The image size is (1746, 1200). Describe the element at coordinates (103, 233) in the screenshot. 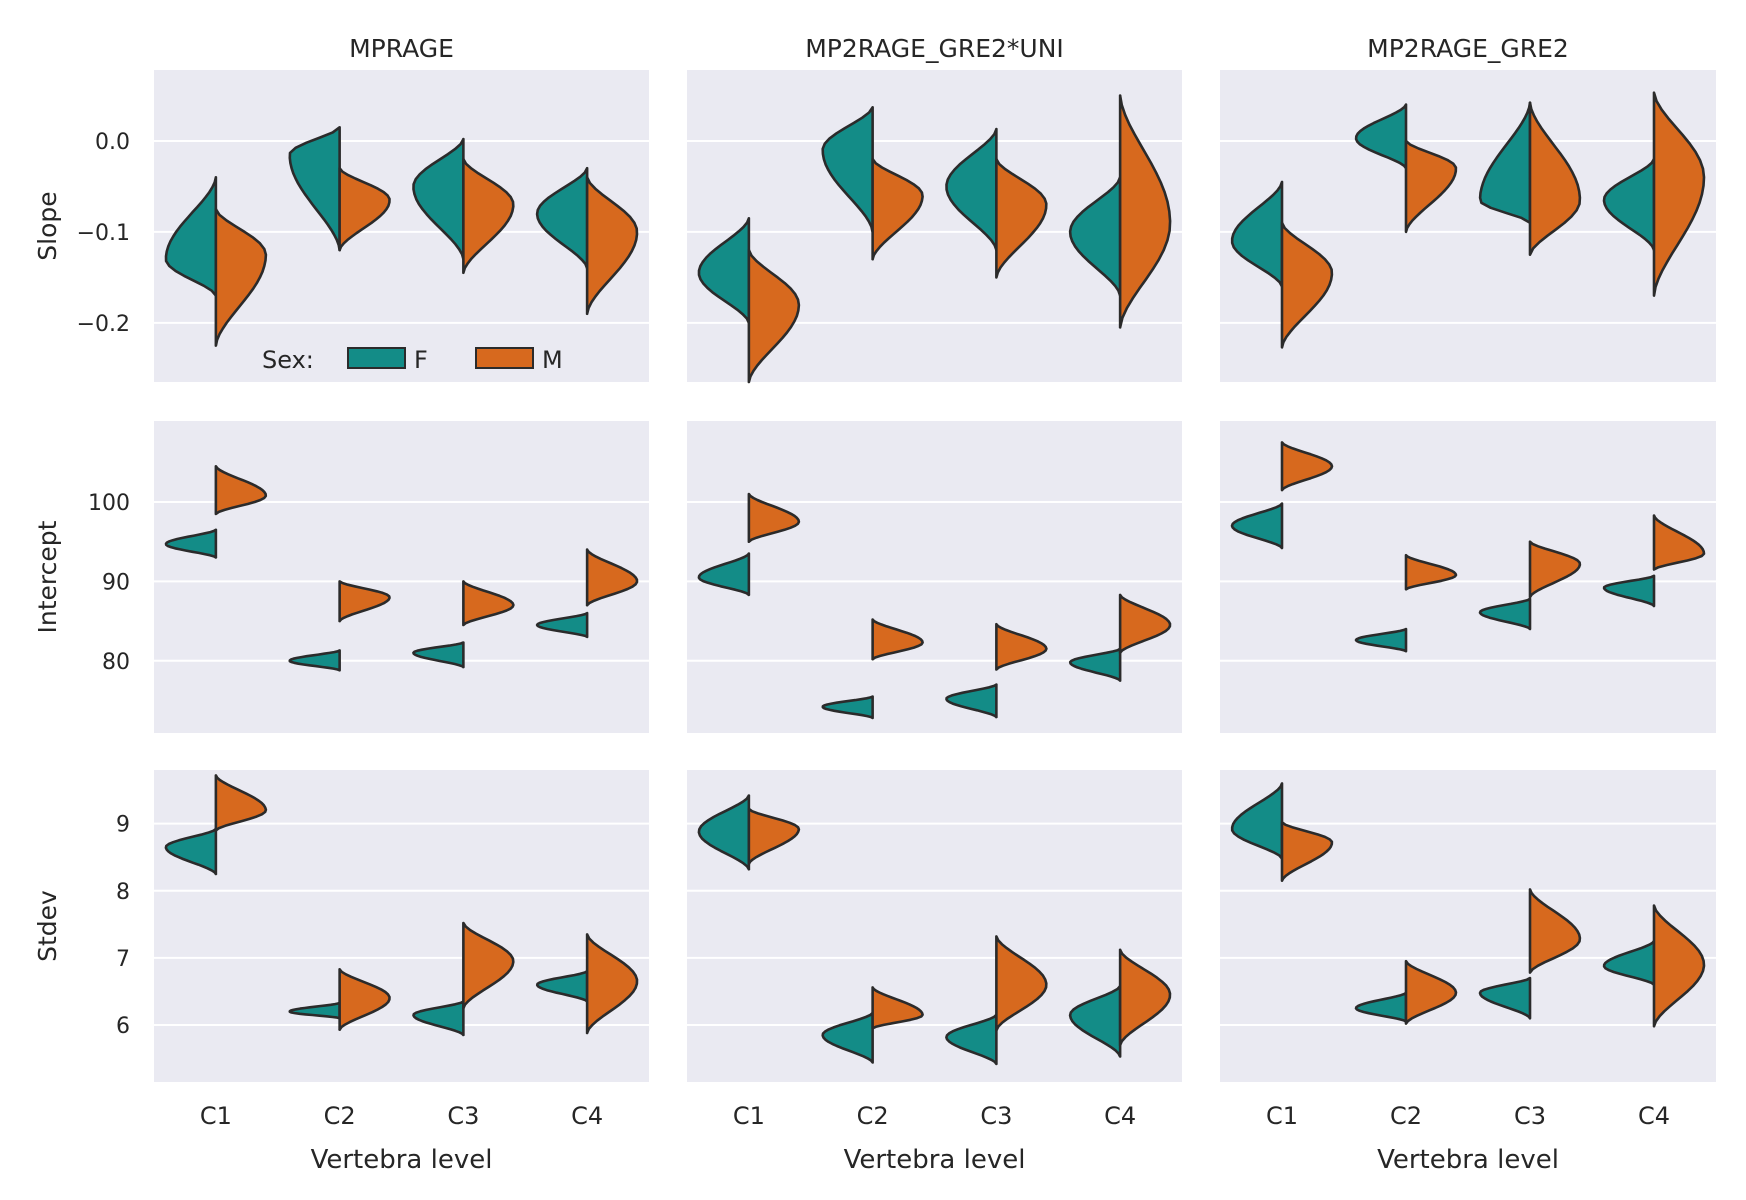

I see `y-tick-label: −0.1` at that location.